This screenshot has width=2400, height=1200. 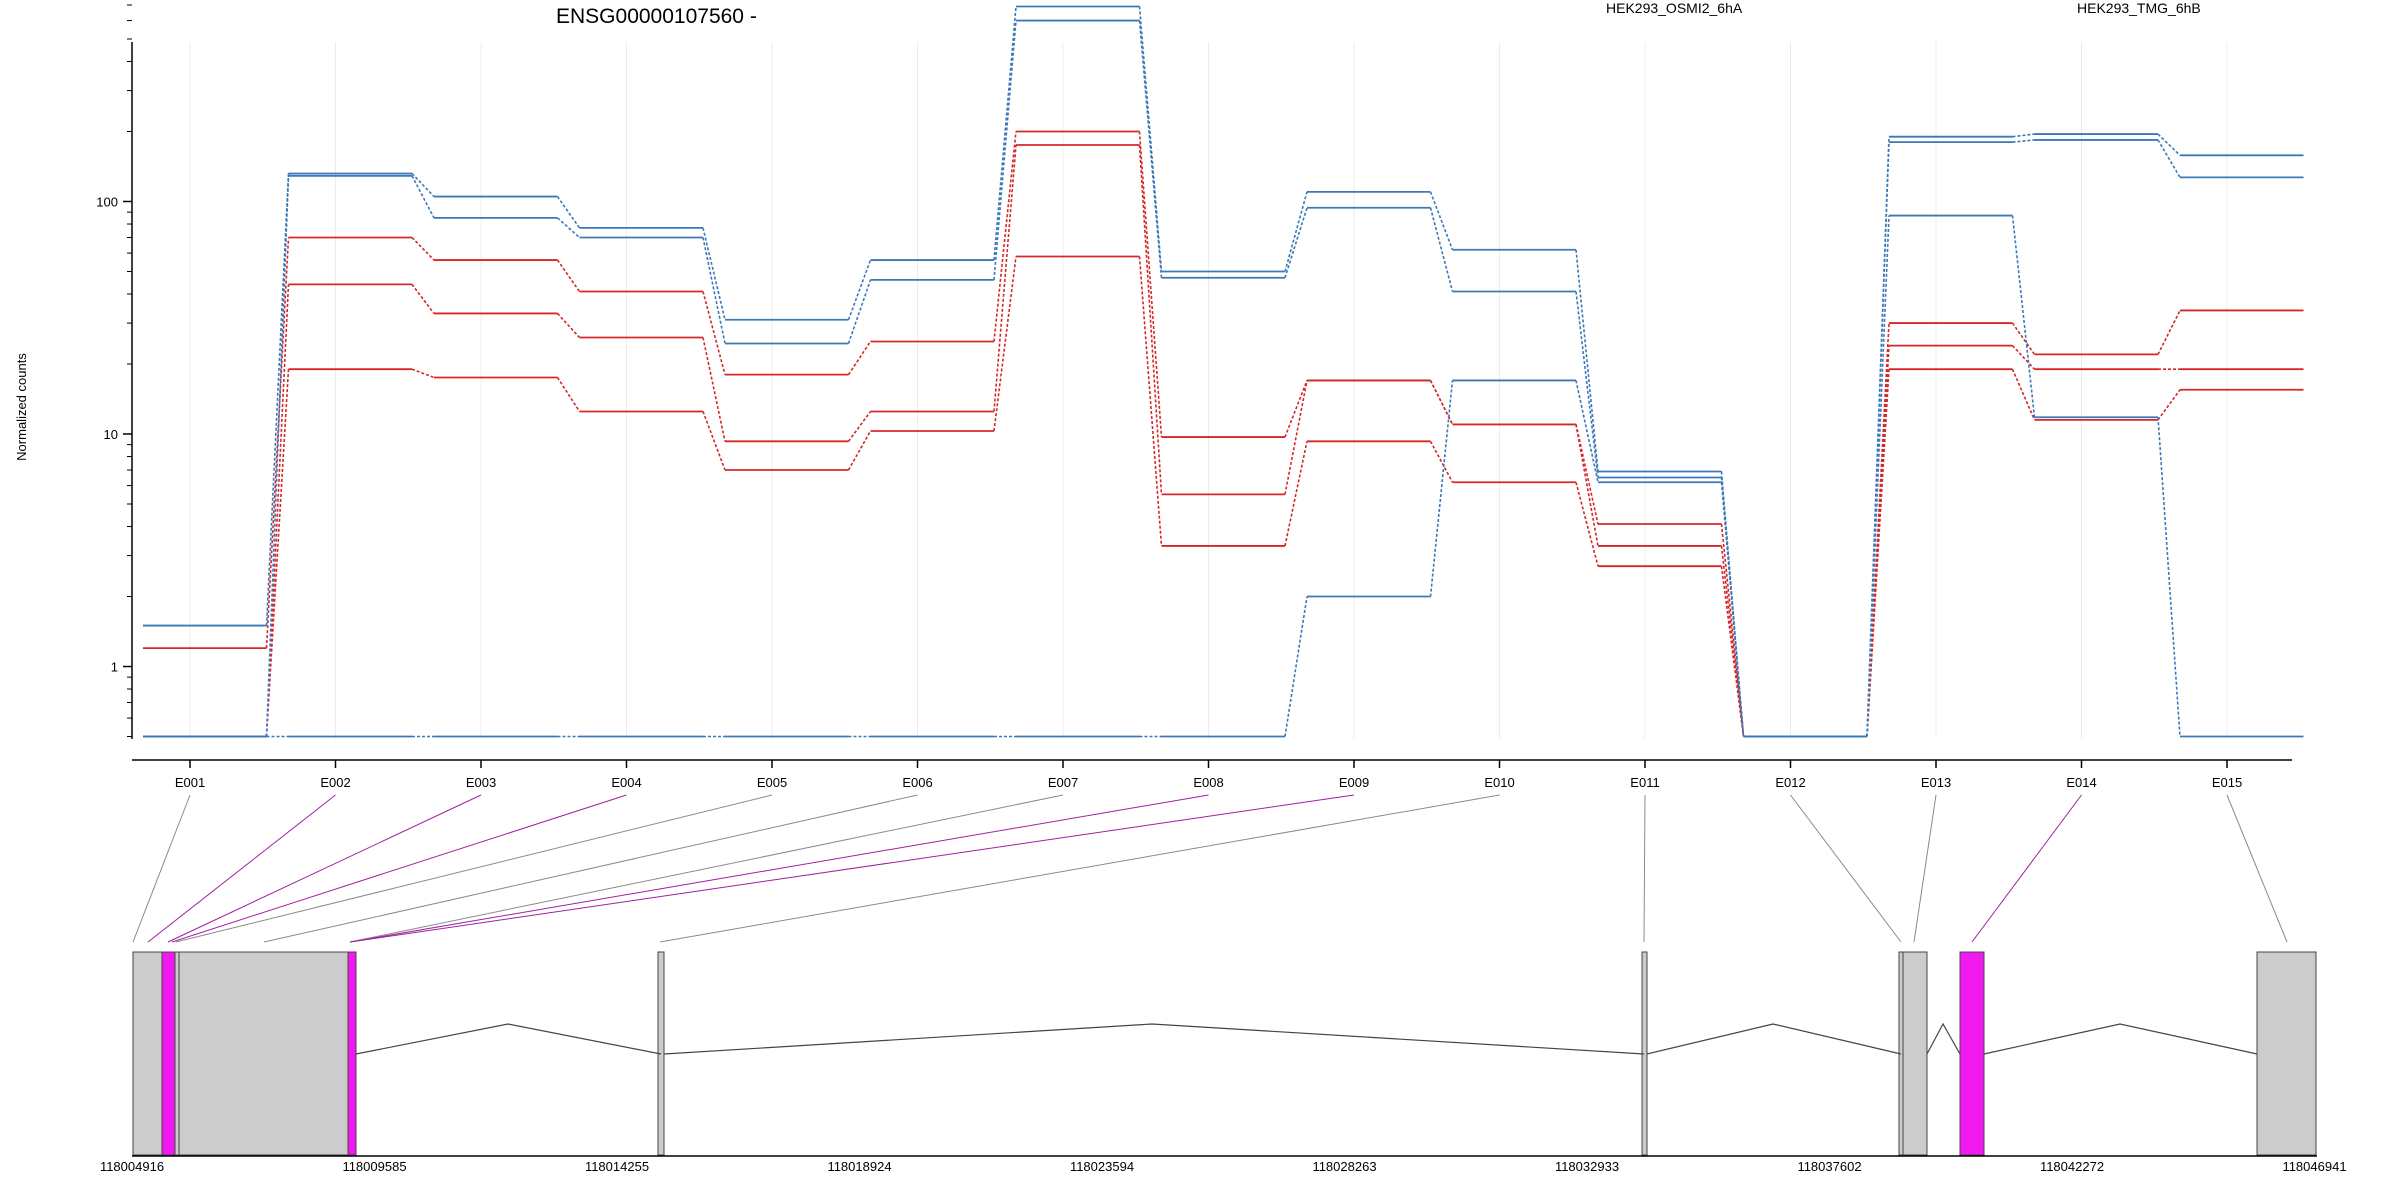 I want to click on connector-E009, so click(x=852, y=868).